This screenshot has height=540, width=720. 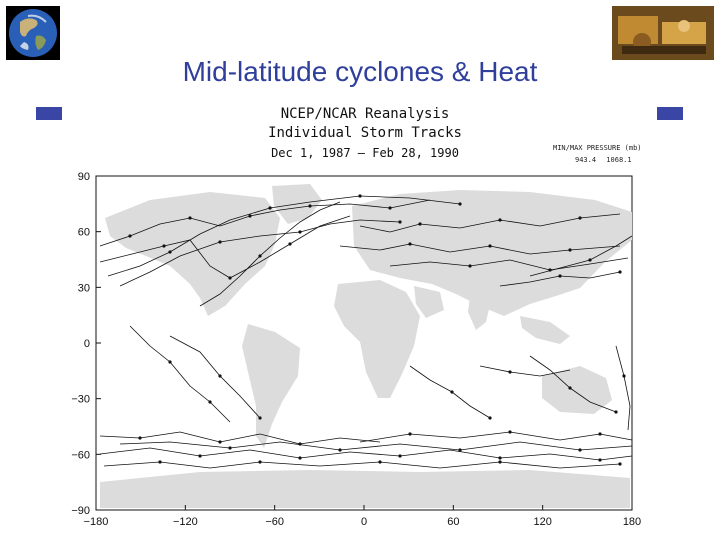 I want to click on arabia, so click(x=429, y=302).